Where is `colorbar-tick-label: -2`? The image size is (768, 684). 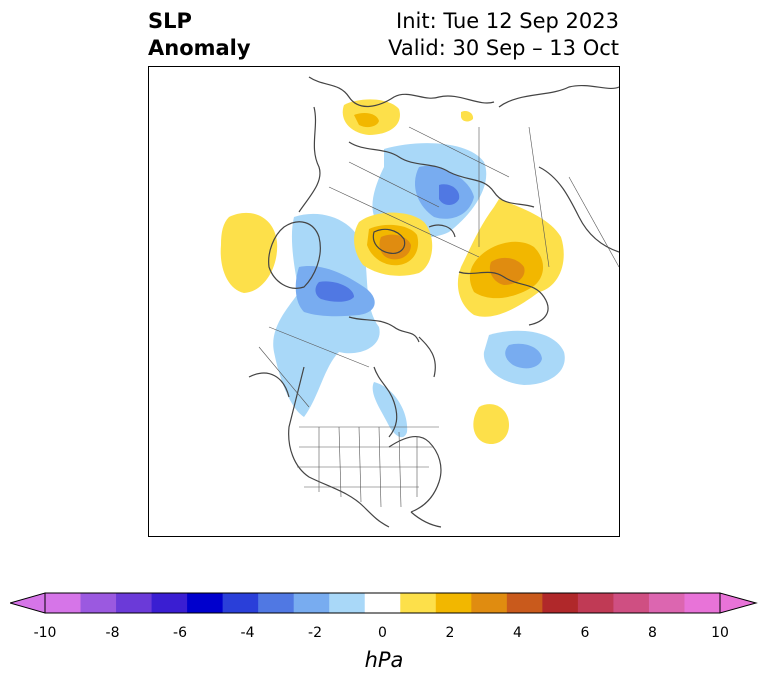 colorbar-tick-label: -2 is located at coordinates (315, 633).